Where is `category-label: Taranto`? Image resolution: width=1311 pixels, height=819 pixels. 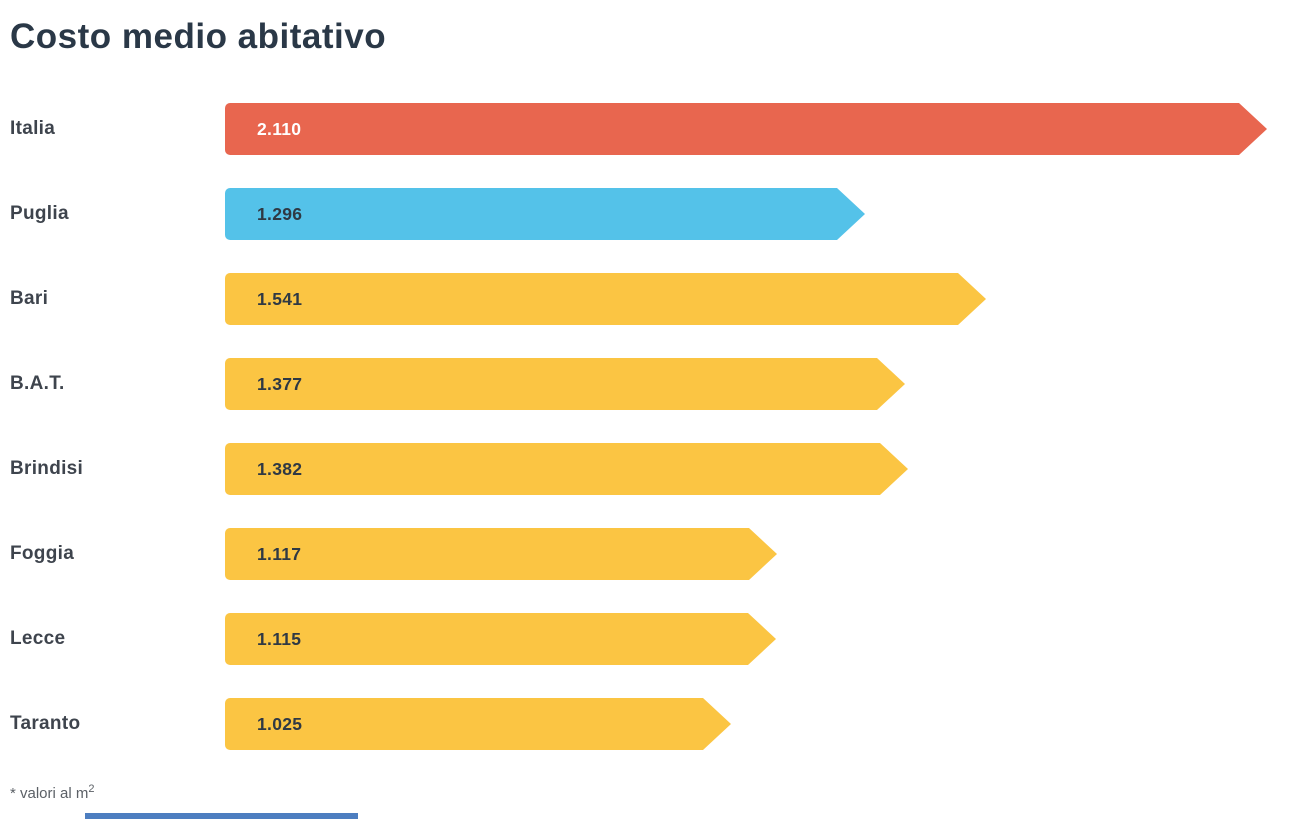
category-label: Taranto is located at coordinates (45, 723).